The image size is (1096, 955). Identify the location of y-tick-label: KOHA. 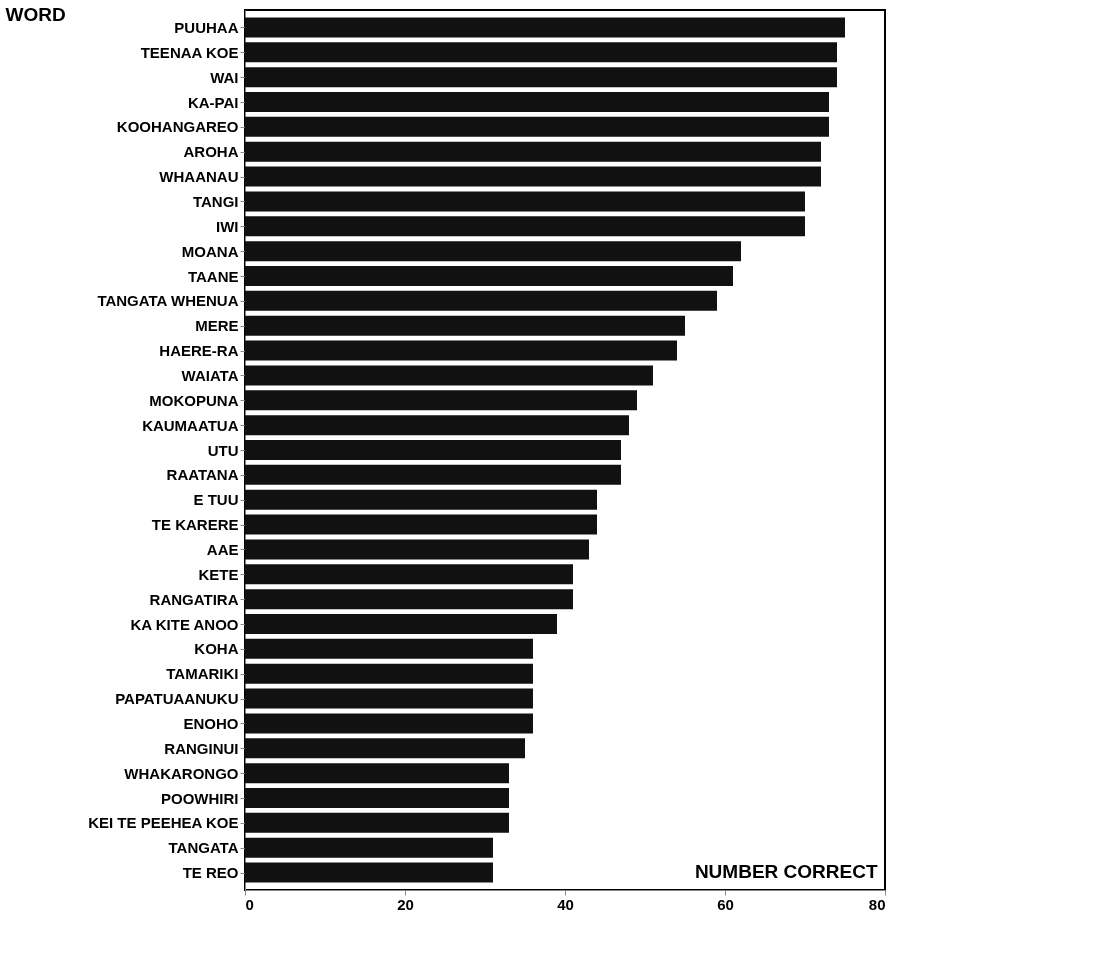
(216, 649).